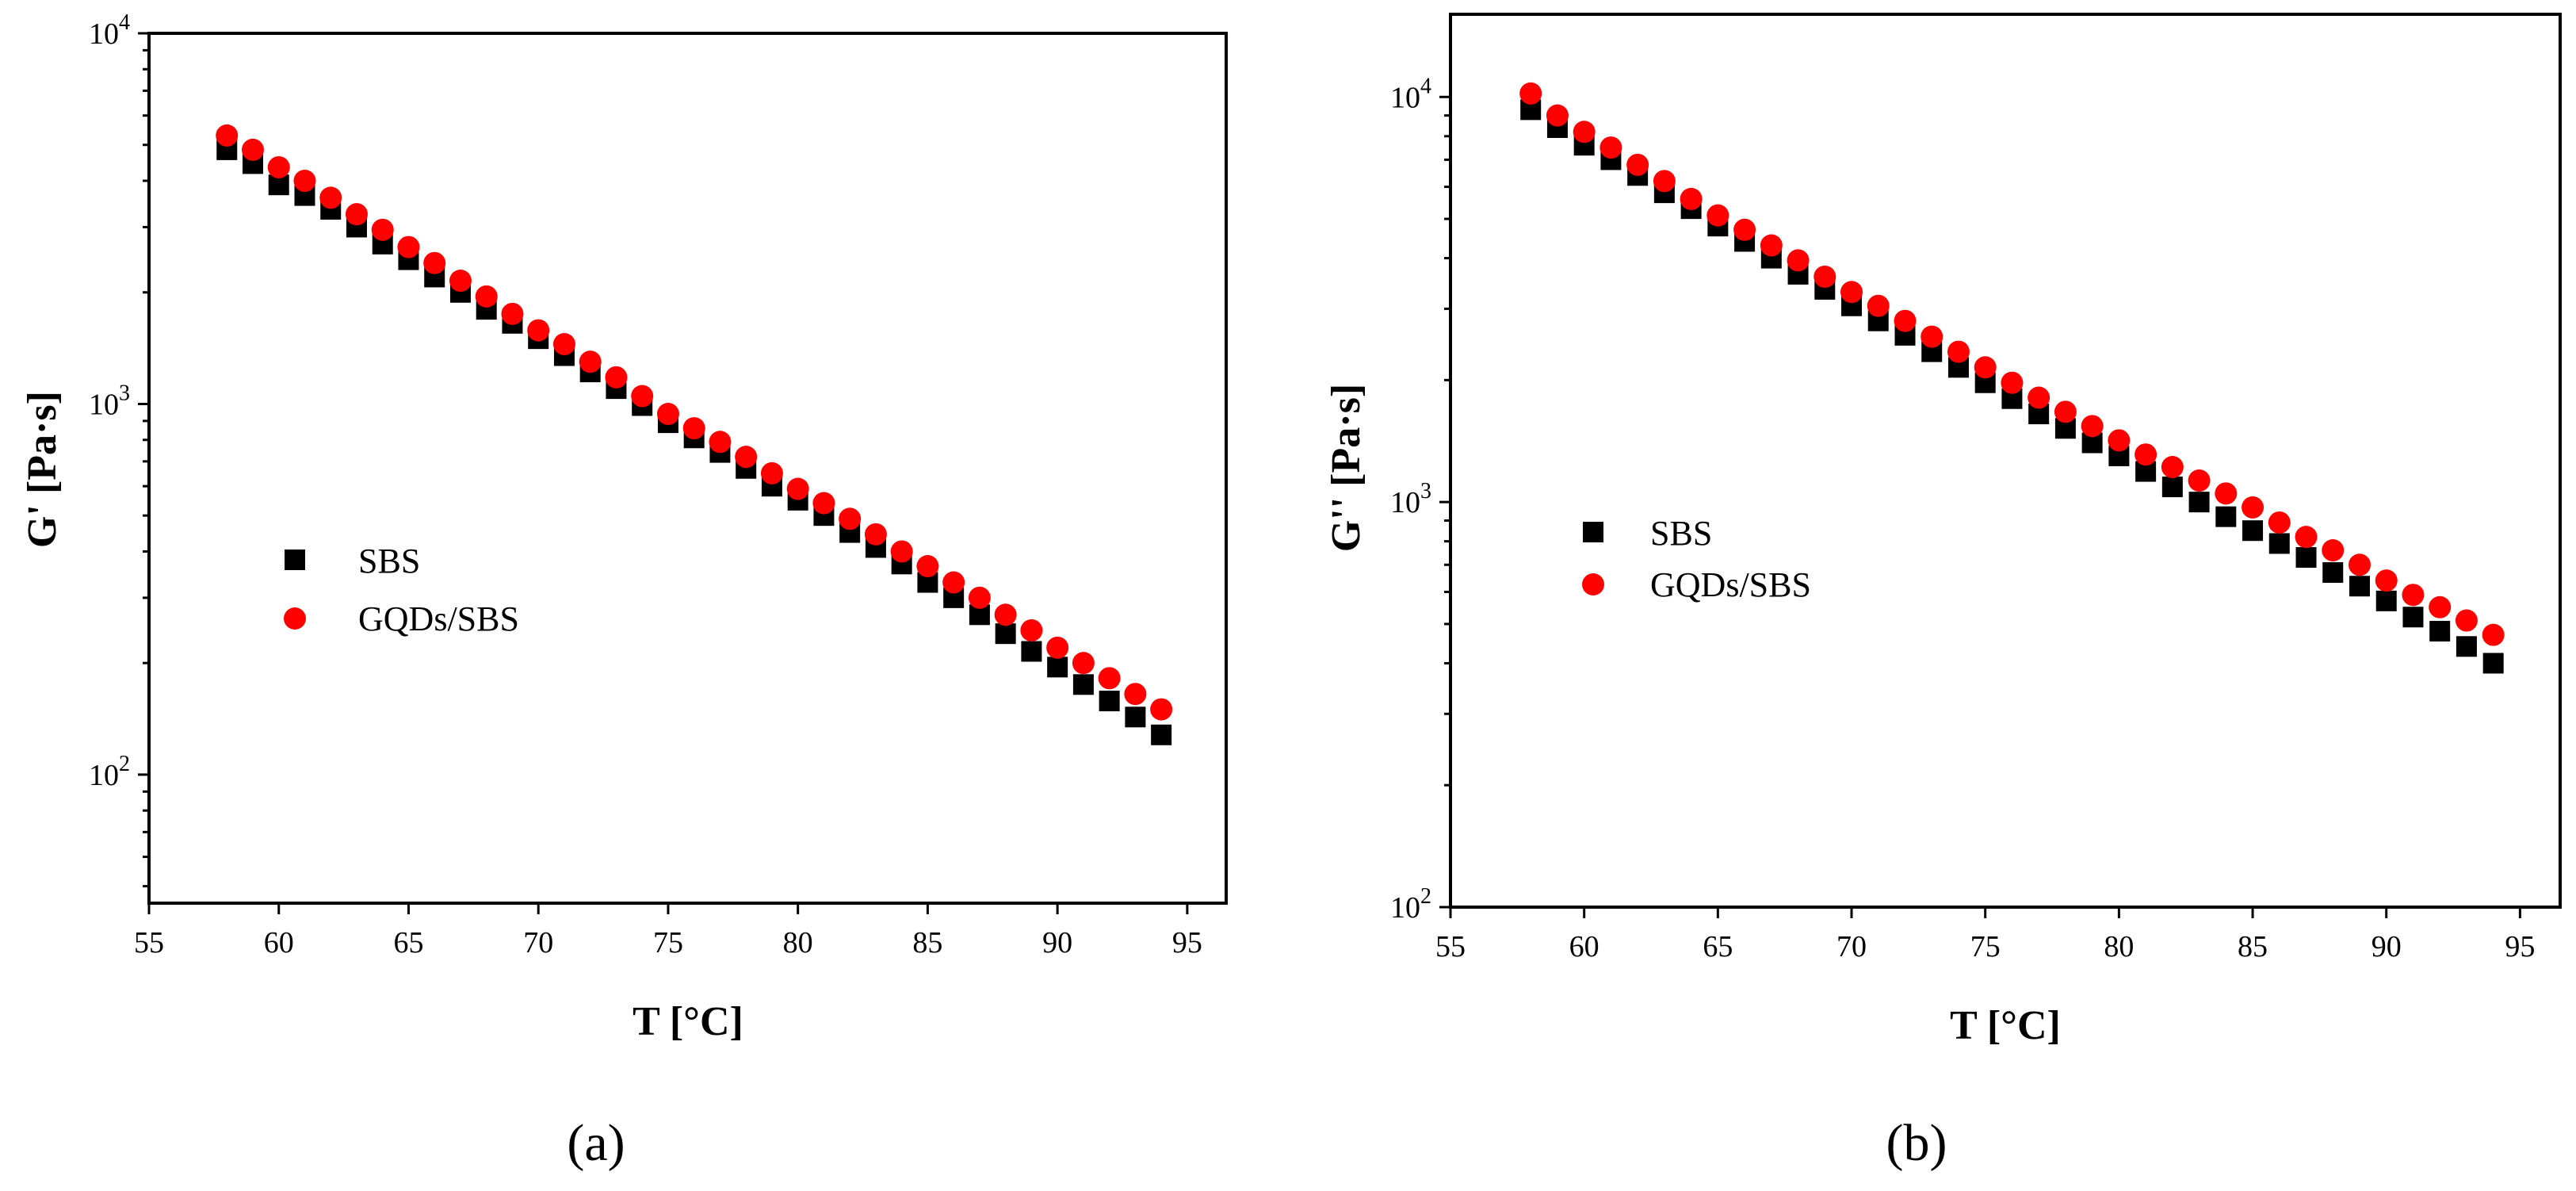 The width and height of the screenshot is (2576, 1191). Describe the element at coordinates (295, 618) in the screenshot. I see `panel-a-legend-gqds-marker` at that location.